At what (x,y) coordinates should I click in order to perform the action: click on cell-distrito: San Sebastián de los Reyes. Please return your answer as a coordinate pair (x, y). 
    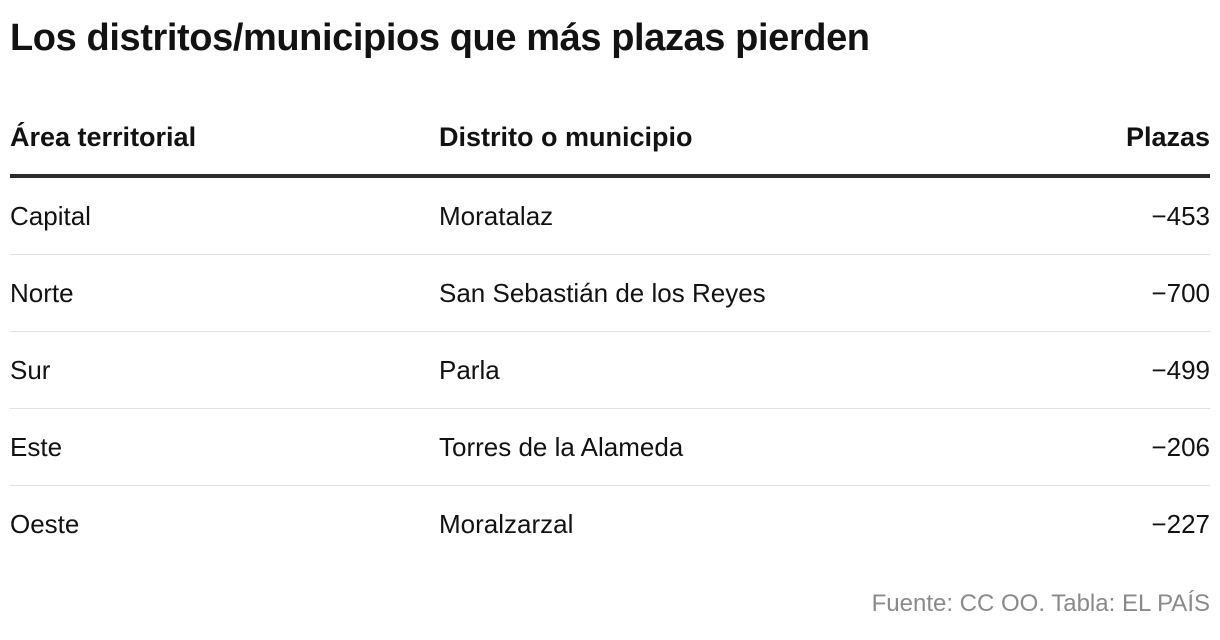
    Looking at the image, I should click on (602, 293).